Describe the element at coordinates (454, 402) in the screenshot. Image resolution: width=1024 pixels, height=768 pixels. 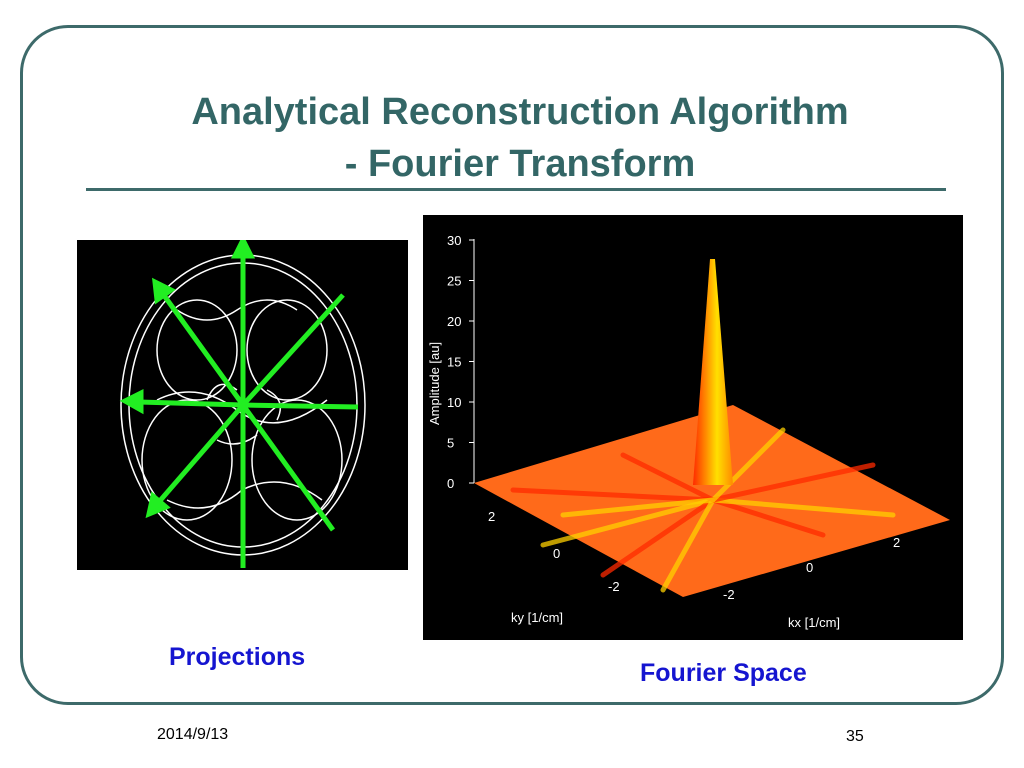
I see `z-tick: 10` at that location.